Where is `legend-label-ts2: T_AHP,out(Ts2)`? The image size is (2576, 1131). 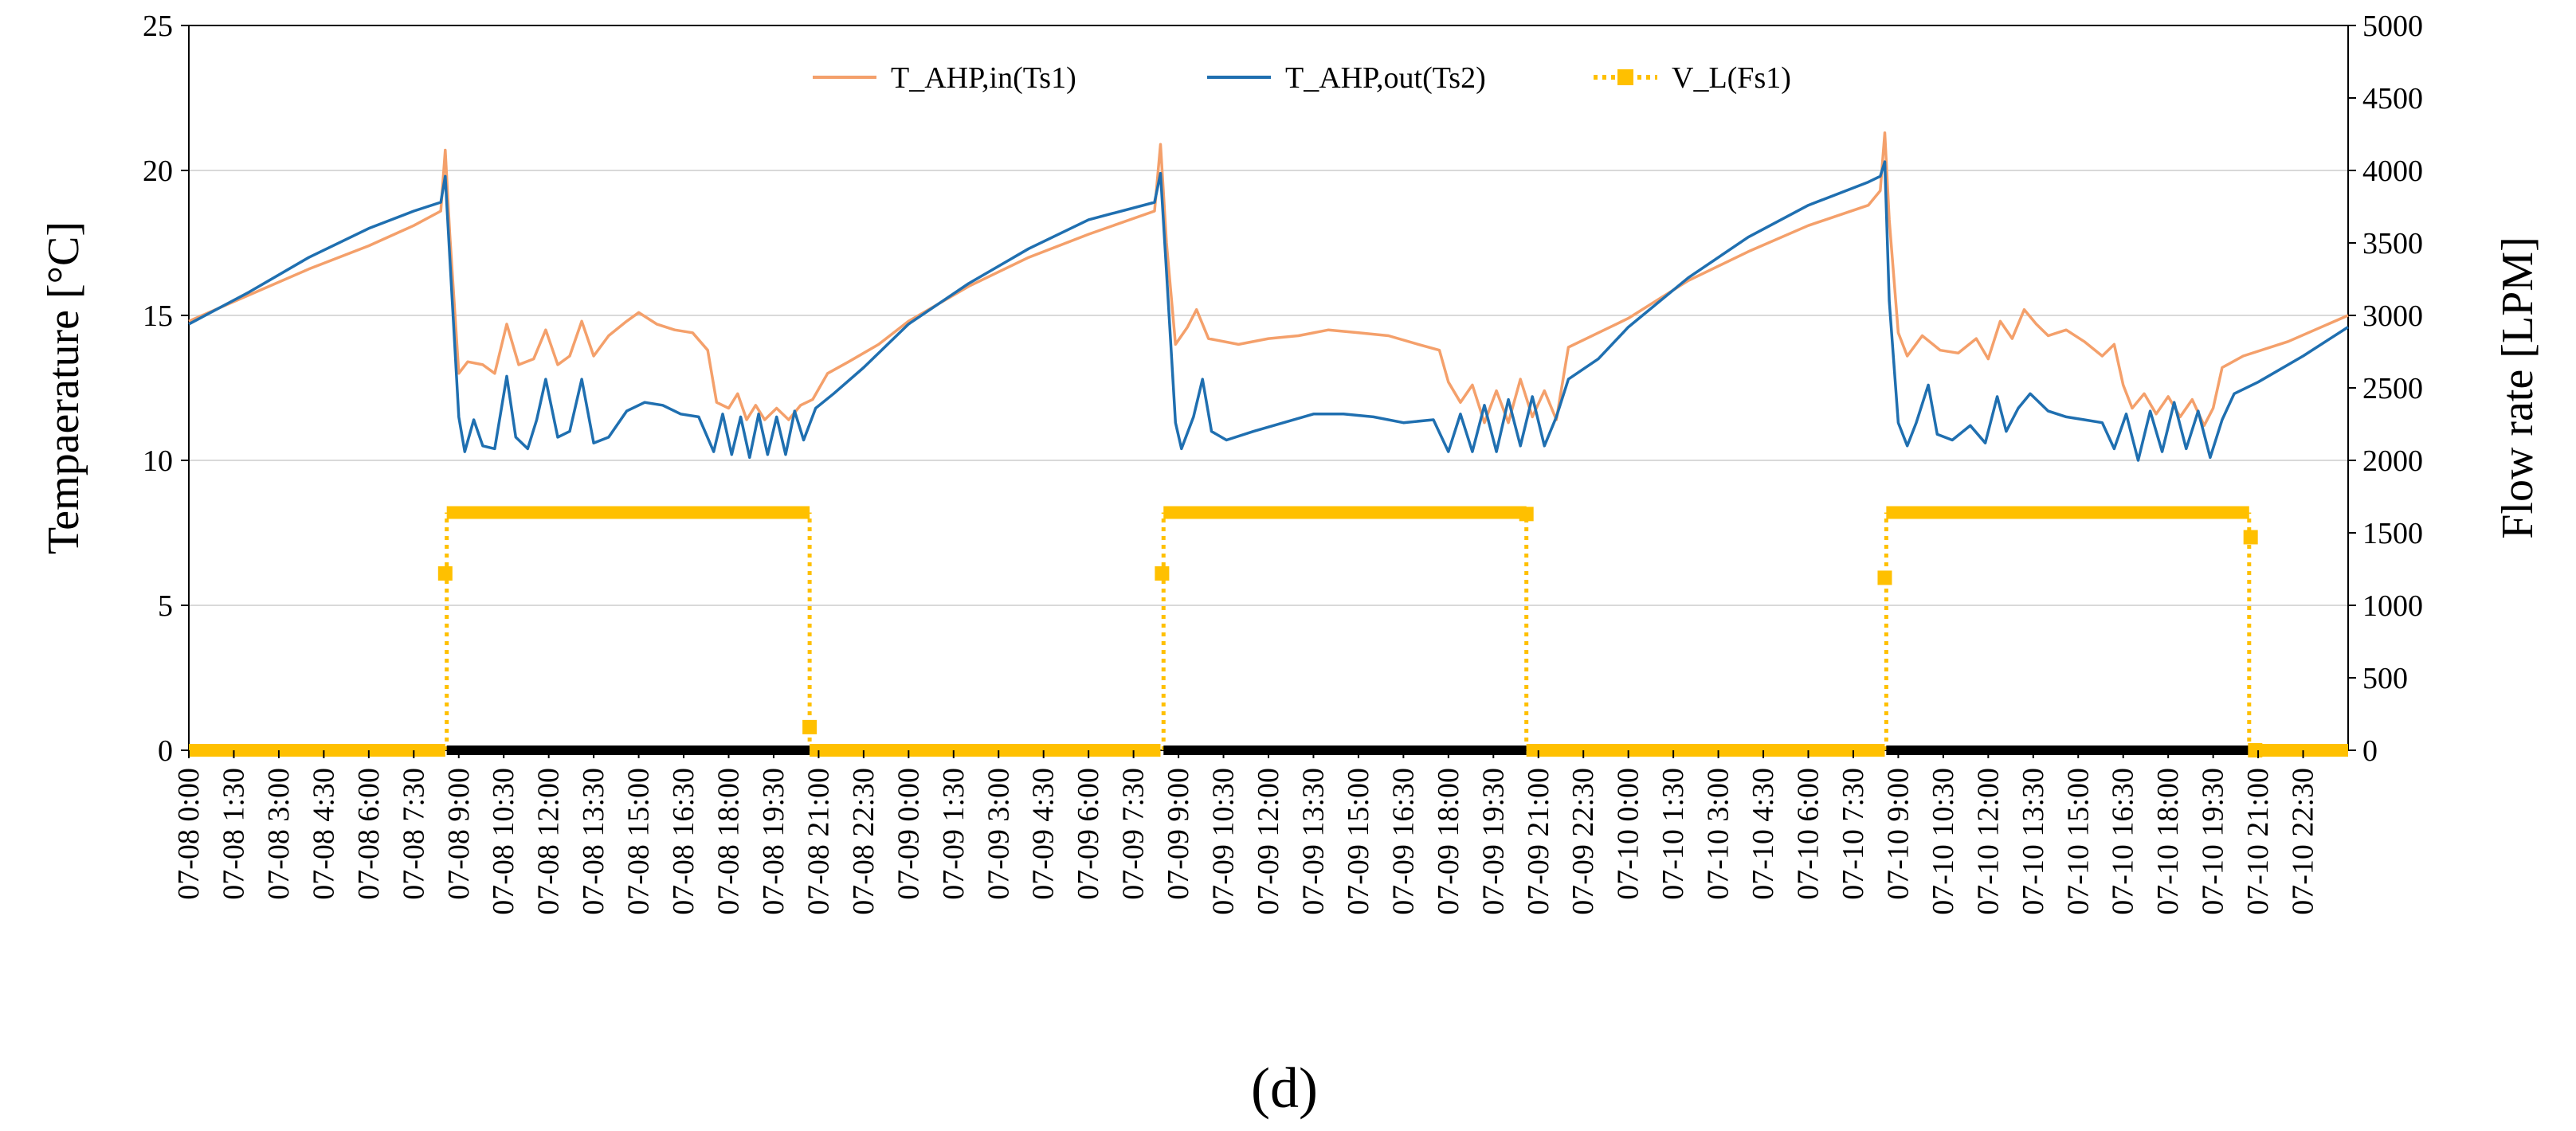
legend-label-ts2: T_AHP,out(Ts2) is located at coordinates (1385, 78).